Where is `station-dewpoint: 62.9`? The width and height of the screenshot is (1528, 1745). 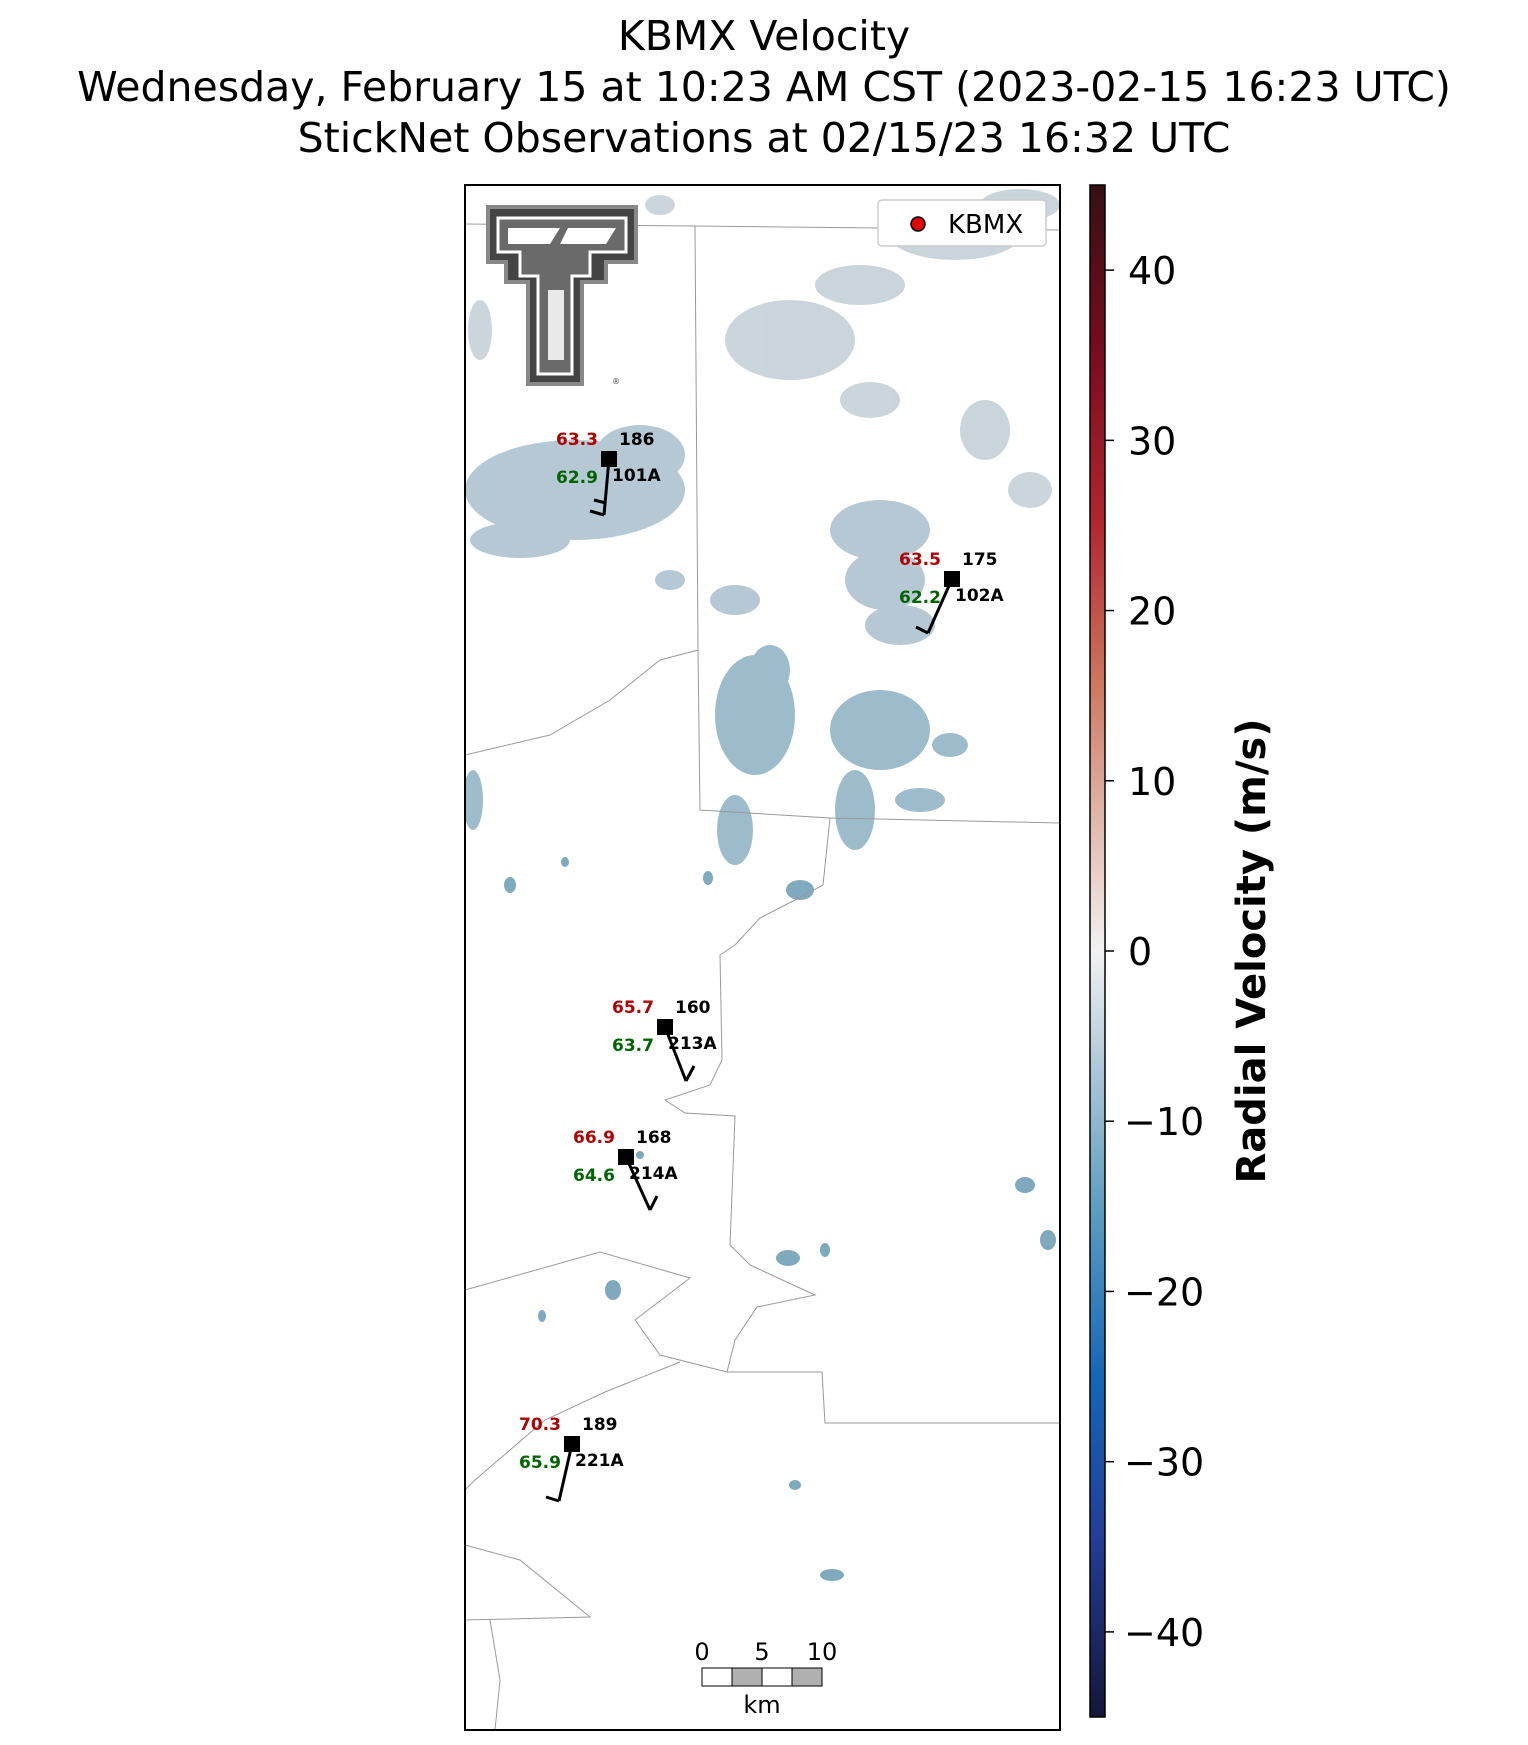
station-dewpoint: 62.9 is located at coordinates (577, 478).